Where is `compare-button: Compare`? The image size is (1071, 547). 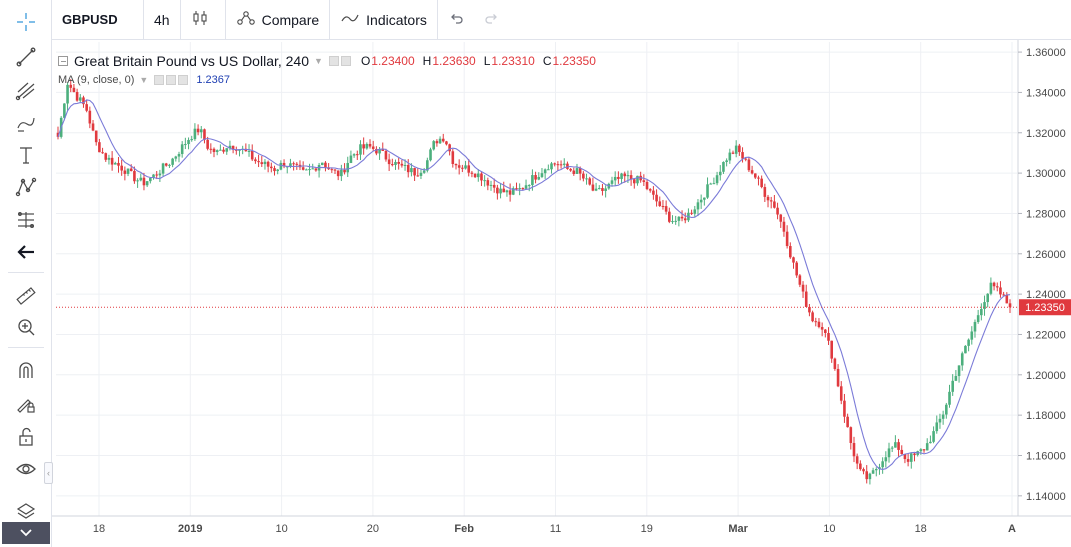 compare-button: Compare is located at coordinates (278, 20).